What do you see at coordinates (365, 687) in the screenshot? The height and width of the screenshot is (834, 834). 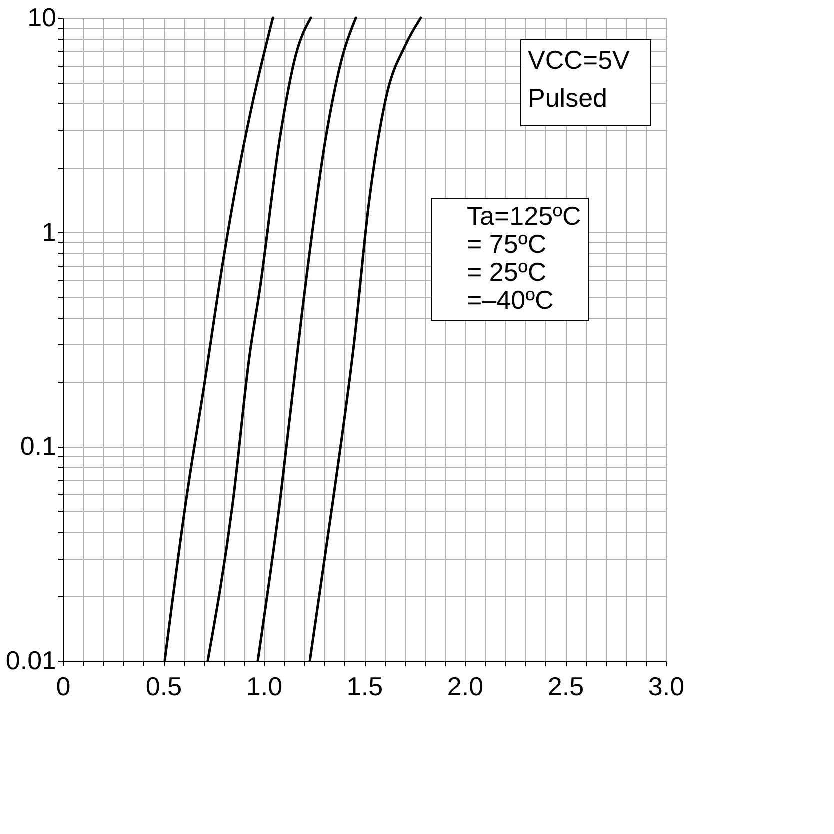 I see `x-tick-label: 1.5` at bounding box center [365, 687].